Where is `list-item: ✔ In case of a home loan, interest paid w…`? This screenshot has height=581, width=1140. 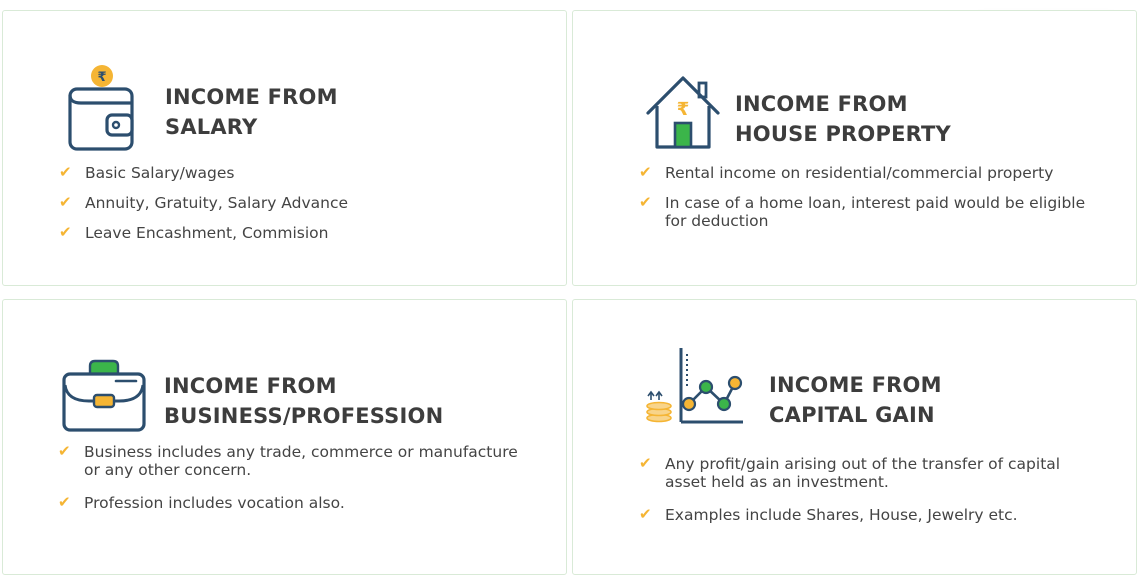 list-item: ✔ In case of a home loan, interest paid w… is located at coordinates (874, 211).